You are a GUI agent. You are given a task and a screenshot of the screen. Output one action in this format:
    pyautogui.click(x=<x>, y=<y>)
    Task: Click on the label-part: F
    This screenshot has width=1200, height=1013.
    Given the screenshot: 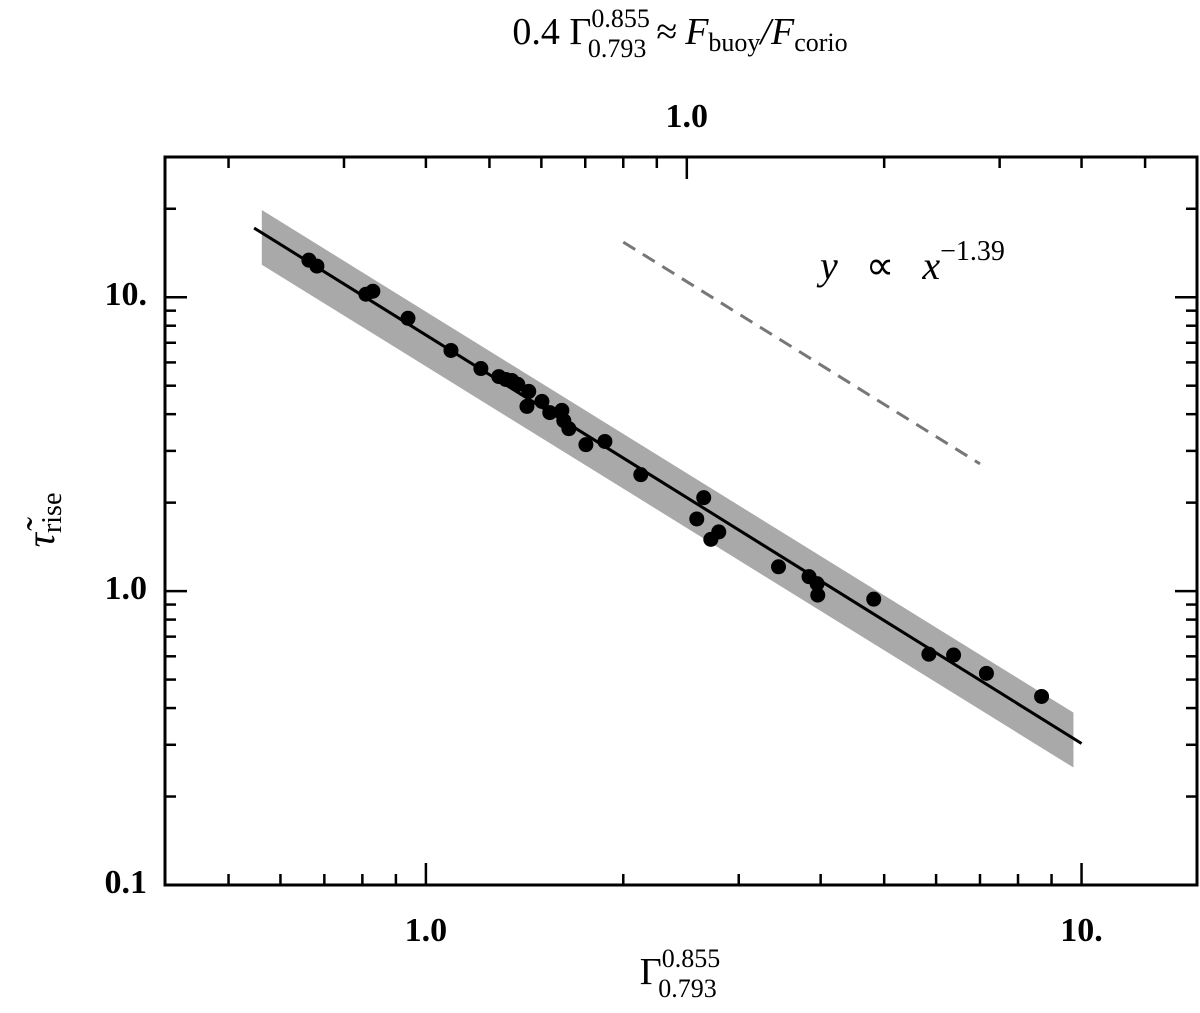 What is the action you would take?
    pyautogui.click(x=696, y=32)
    